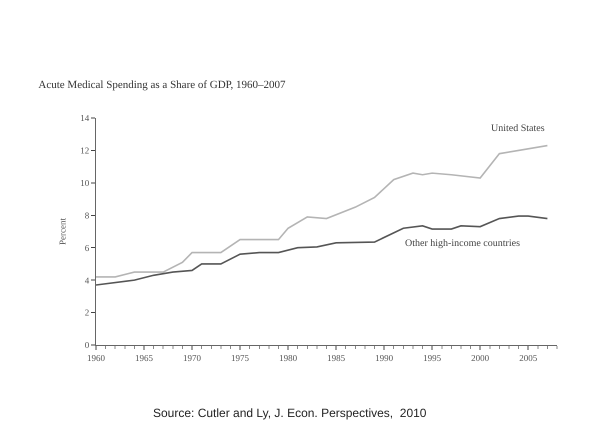  Describe the element at coordinates (384, 357) in the screenshot. I see `x-tick-label: 1990` at that location.